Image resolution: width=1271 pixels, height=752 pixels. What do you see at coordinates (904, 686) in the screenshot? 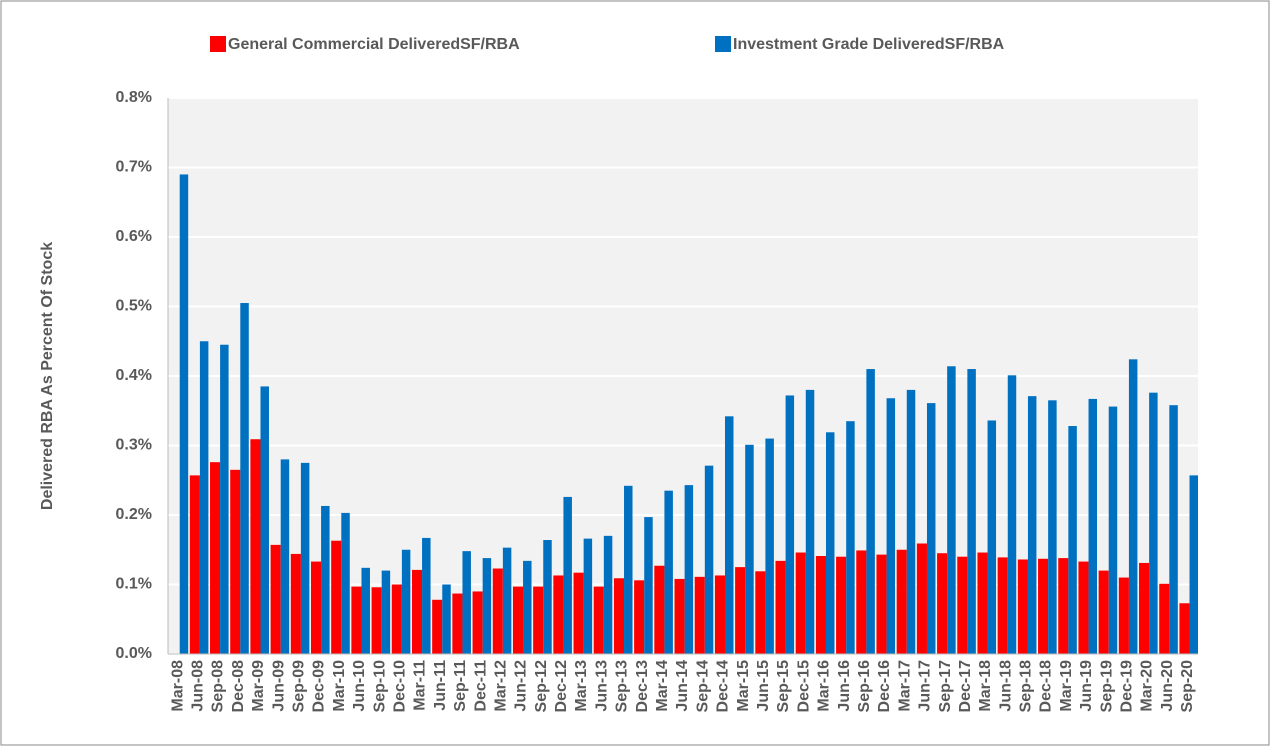
I see `x-tick-label: Mar-17` at bounding box center [904, 686].